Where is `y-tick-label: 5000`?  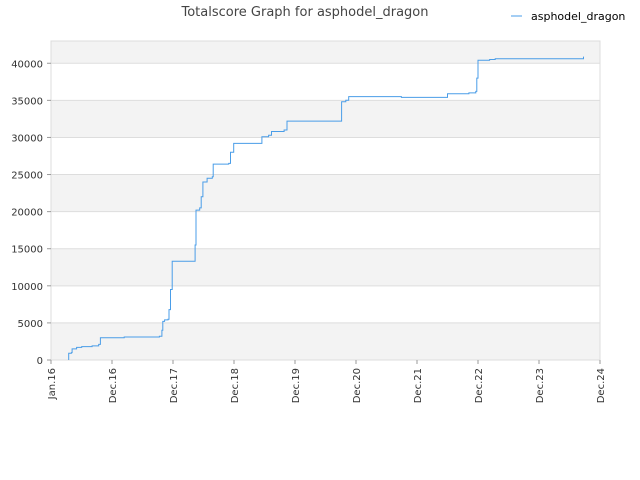
y-tick-label: 5000 is located at coordinates (30, 324).